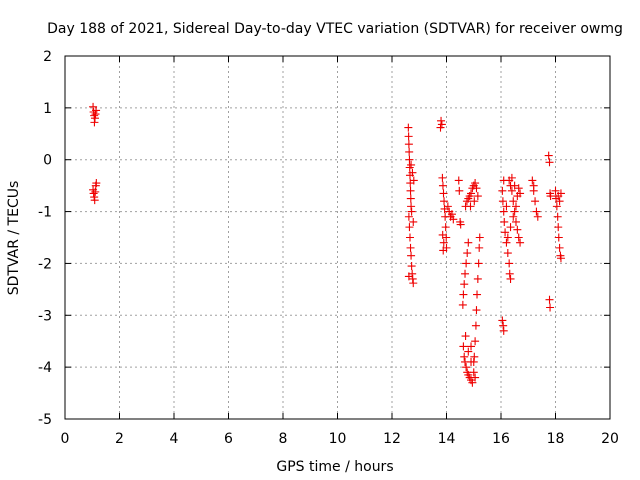 The height and width of the screenshot is (480, 640). Describe the element at coordinates (501, 439) in the screenshot. I see `x-tick-label: 16` at that location.